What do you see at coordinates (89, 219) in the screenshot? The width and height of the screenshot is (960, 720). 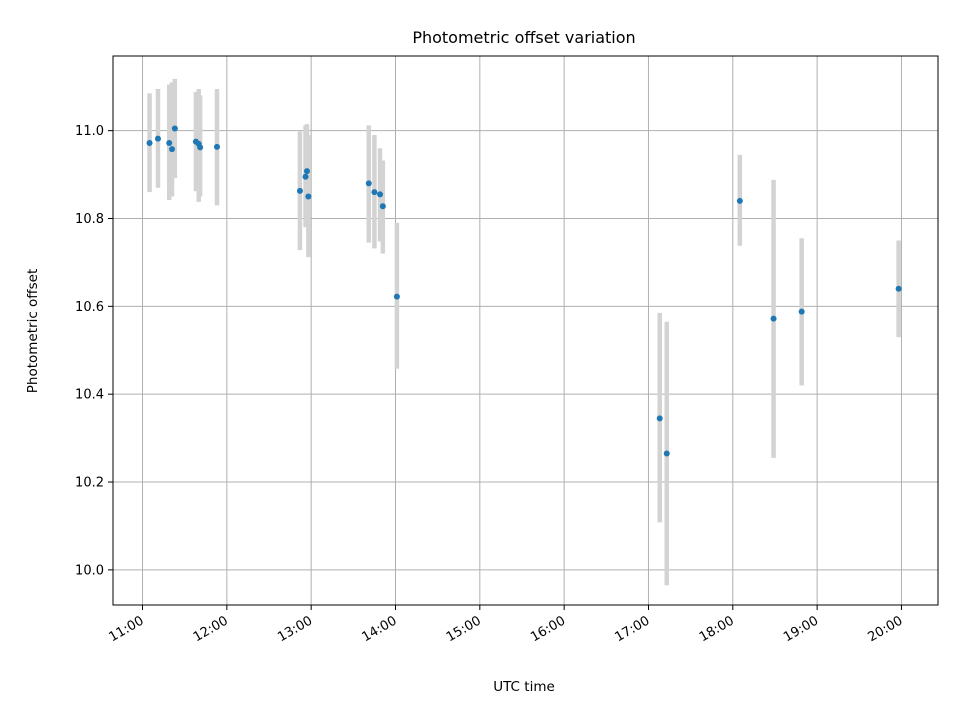 I see `y-tick-label: 10.8` at bounding box center [89, 219].